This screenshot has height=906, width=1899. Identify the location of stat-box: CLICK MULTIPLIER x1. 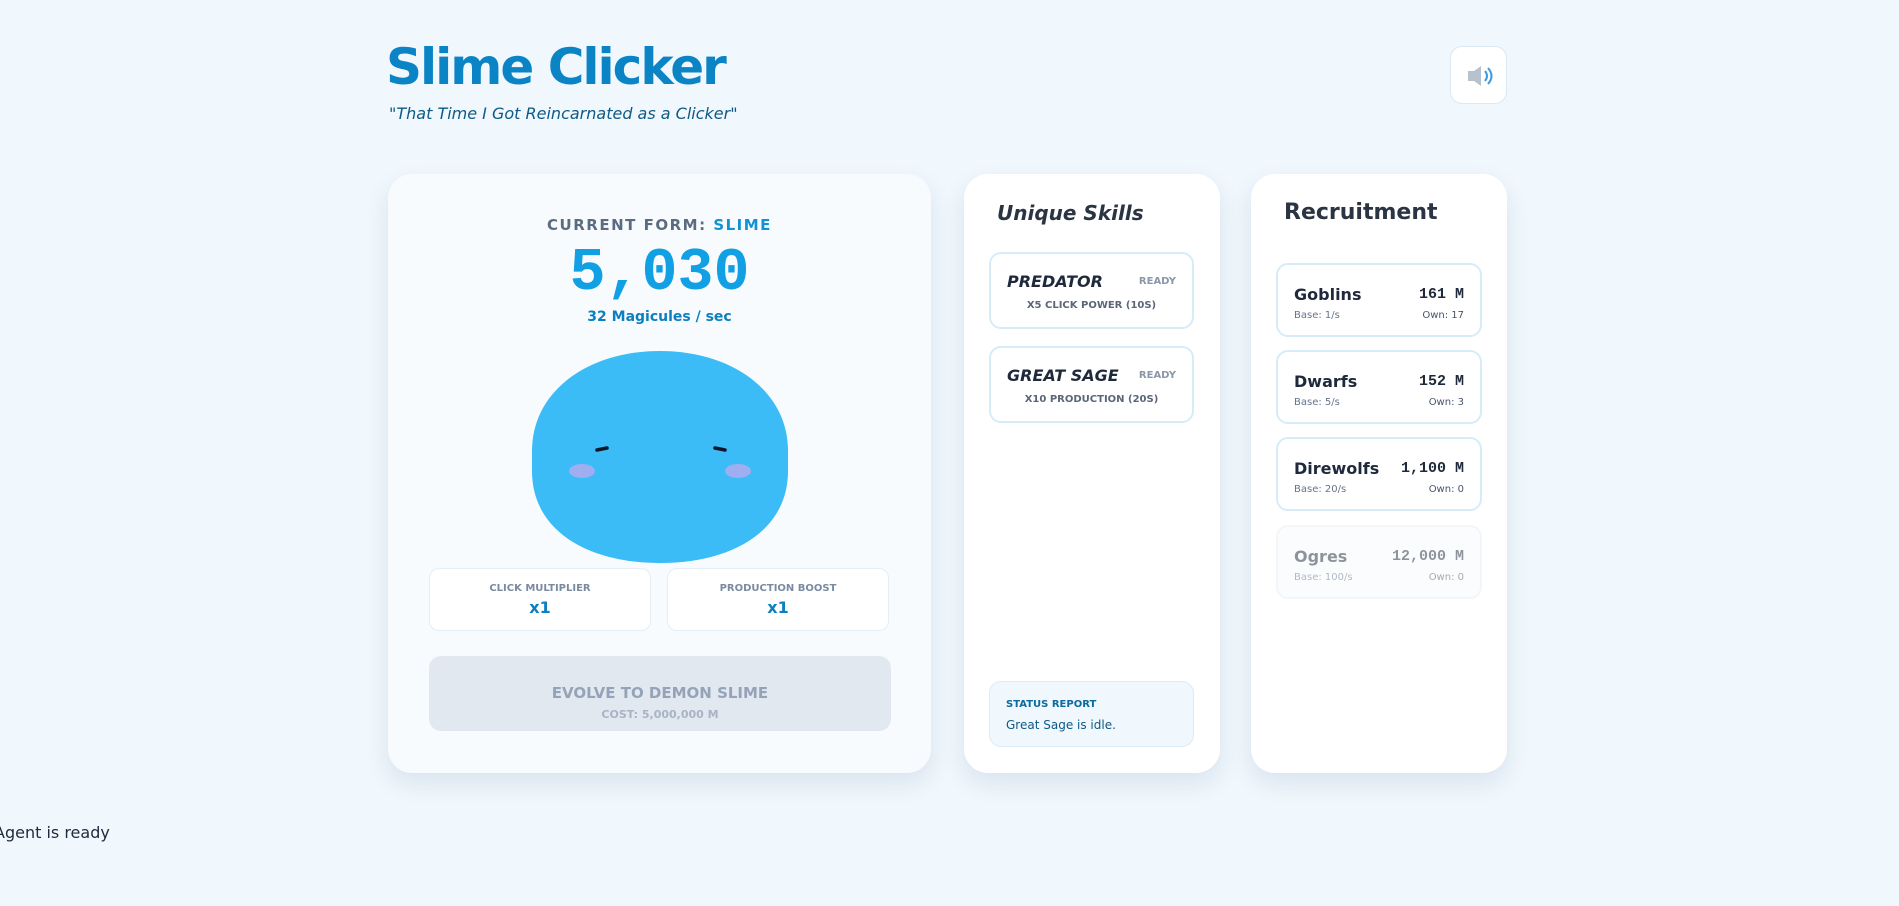
(540, 599).